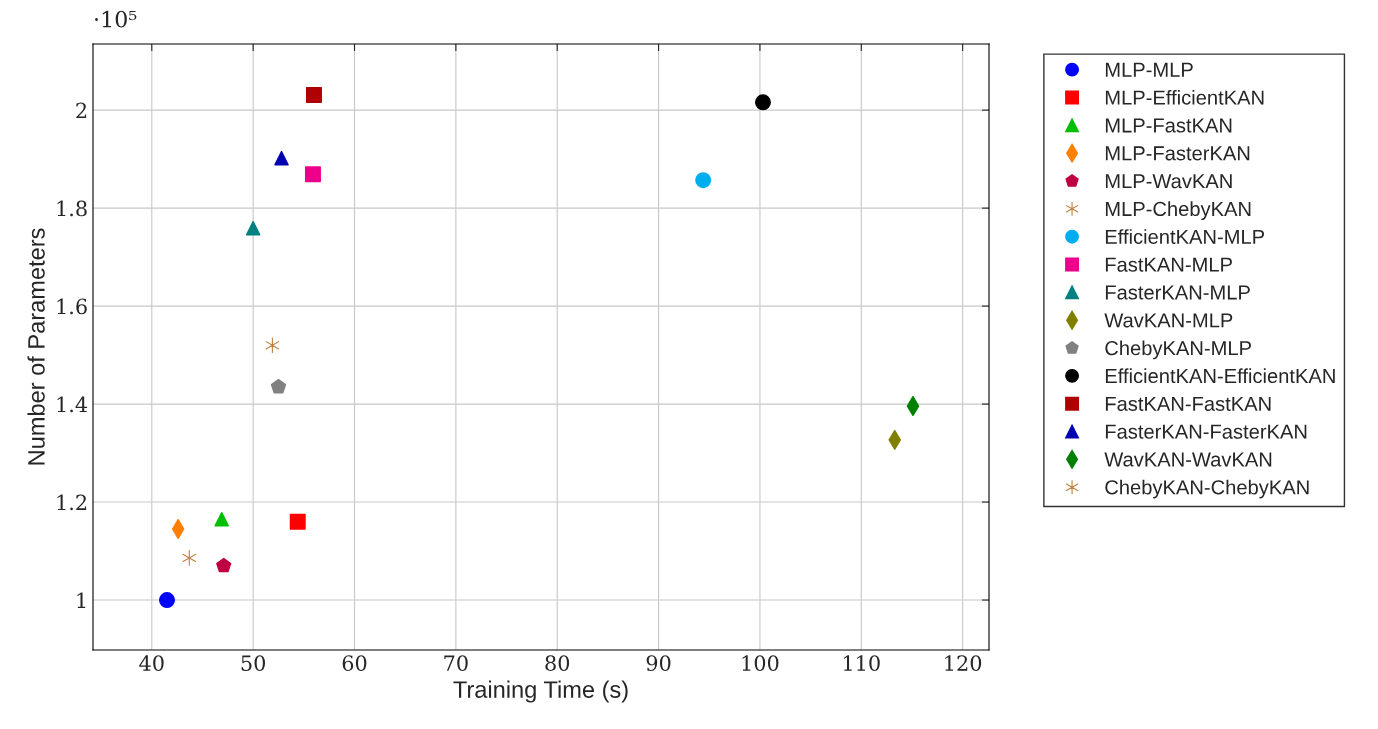 This screenshot has height=729, width=1378. I want to click on y-tick-label: 1.4, so click(72, 404).